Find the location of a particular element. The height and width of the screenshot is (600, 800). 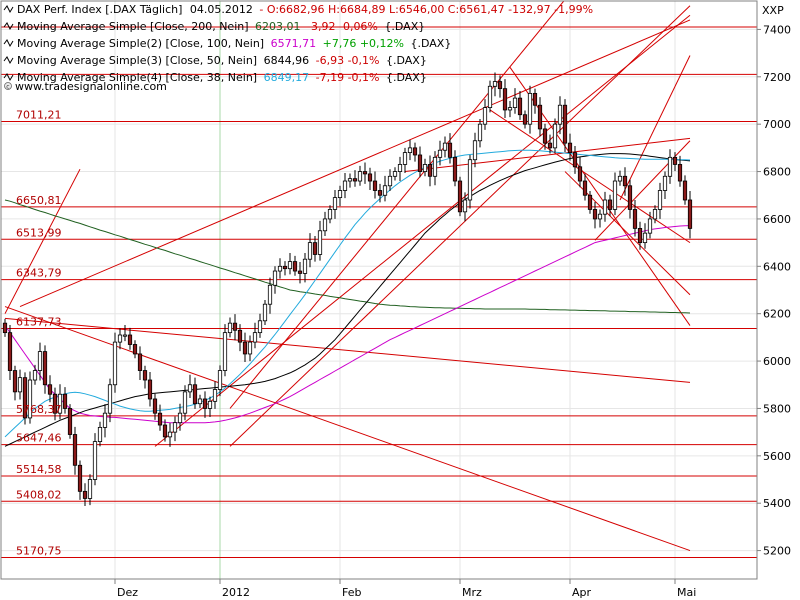

horizontal-level-label: 6650,81 is located at coordinates (39, 200).